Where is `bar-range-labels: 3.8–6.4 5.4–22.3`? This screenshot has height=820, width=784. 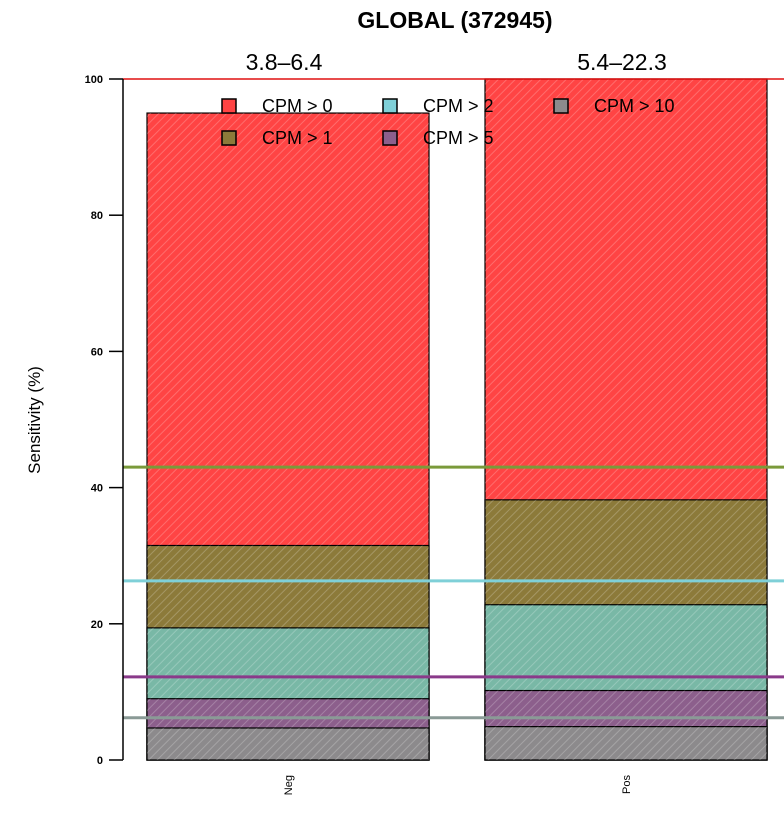 bar-range-labels: 3.8–6.4 5.4–22.3 is located at coordinates (456, 62).